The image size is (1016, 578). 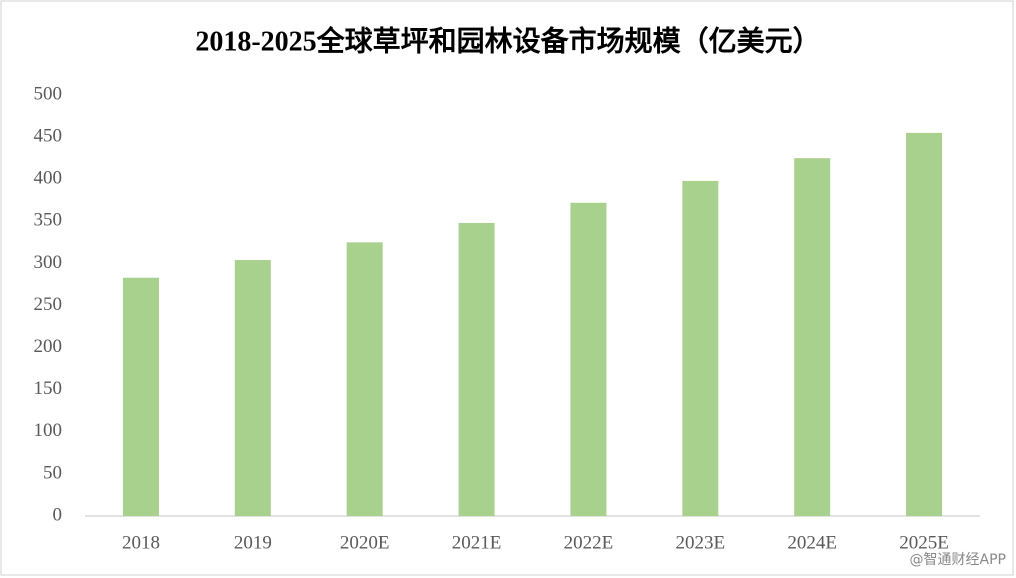 What do you see at coordinates (812, 542) in the screenshot?
I see `x-tick-label: 2024E` at bounding box center [812, 542].